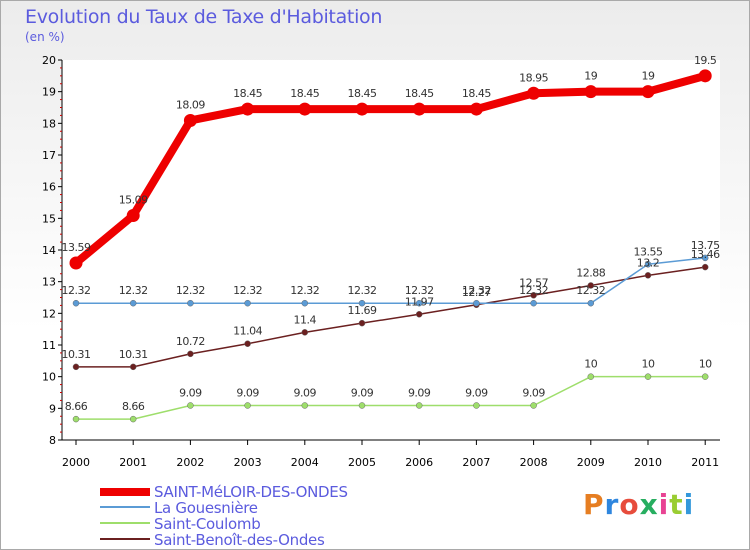 This screenshot has width=750, height=550. What do you see at coordinates (248, 462) in the screenshot?
I see `x-tick-label: 2003` at bounding box center [248, 462].